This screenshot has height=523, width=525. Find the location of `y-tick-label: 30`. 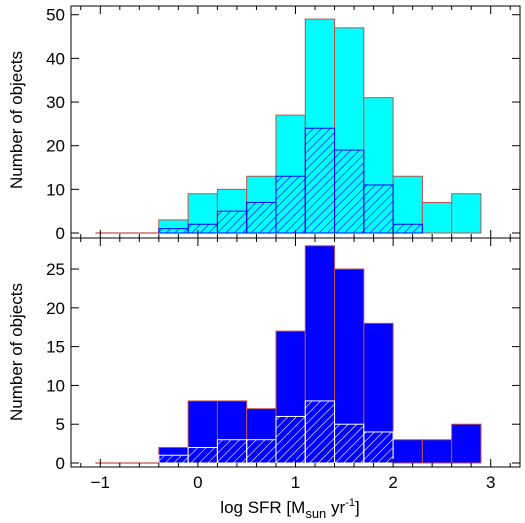

y-tick-label: 30 is located at coordinates (55, 102).